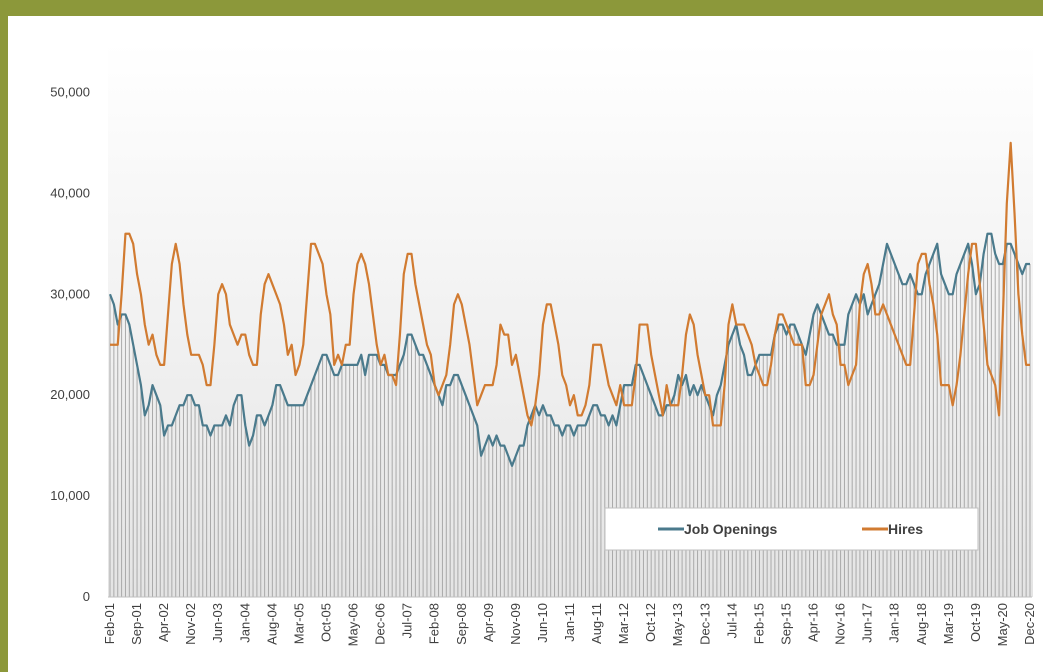 The image size is (1043, 672). I want to click on y-tick-label: 0, so click(86, 596).